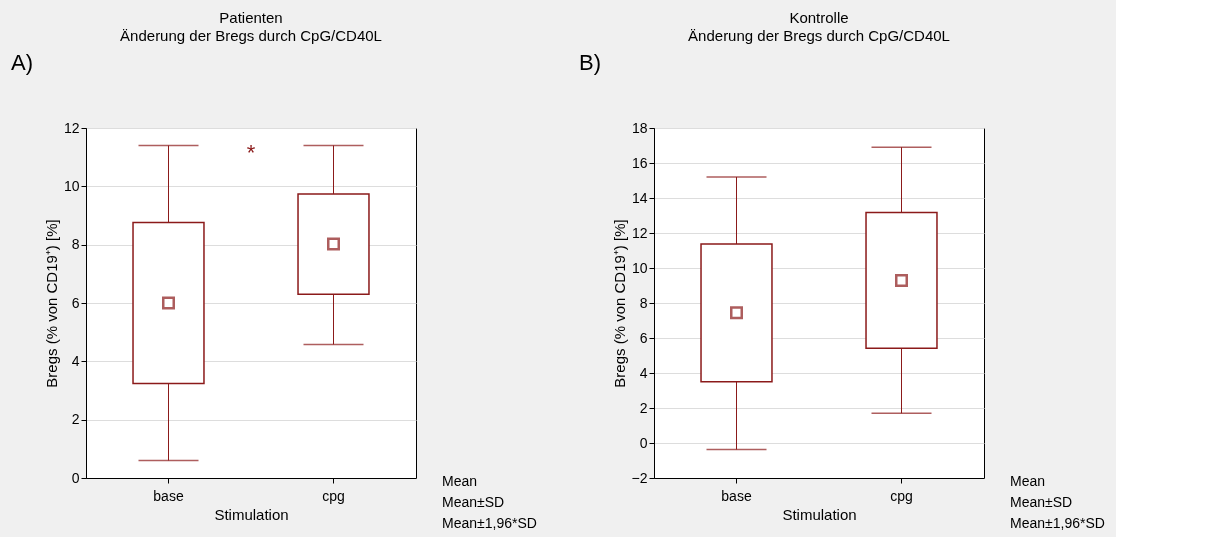 This screenshot has width=1215, height=546. What do you see at coordinates (639, 162) in the screenshot?
I see `y-tick-label: 16` at bounding box center [639, 162].